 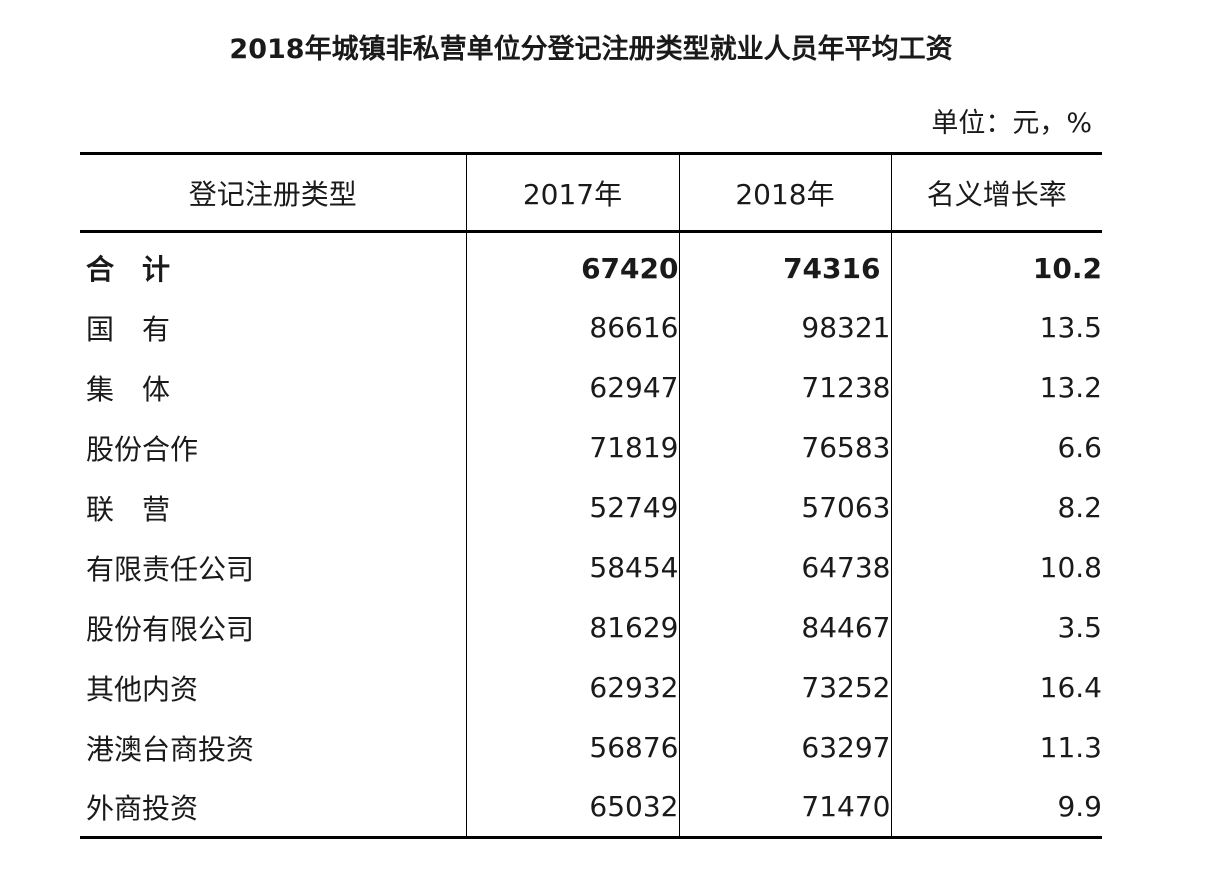 I want to click on row-value-2018: 64738, so click(x=784, y=567).